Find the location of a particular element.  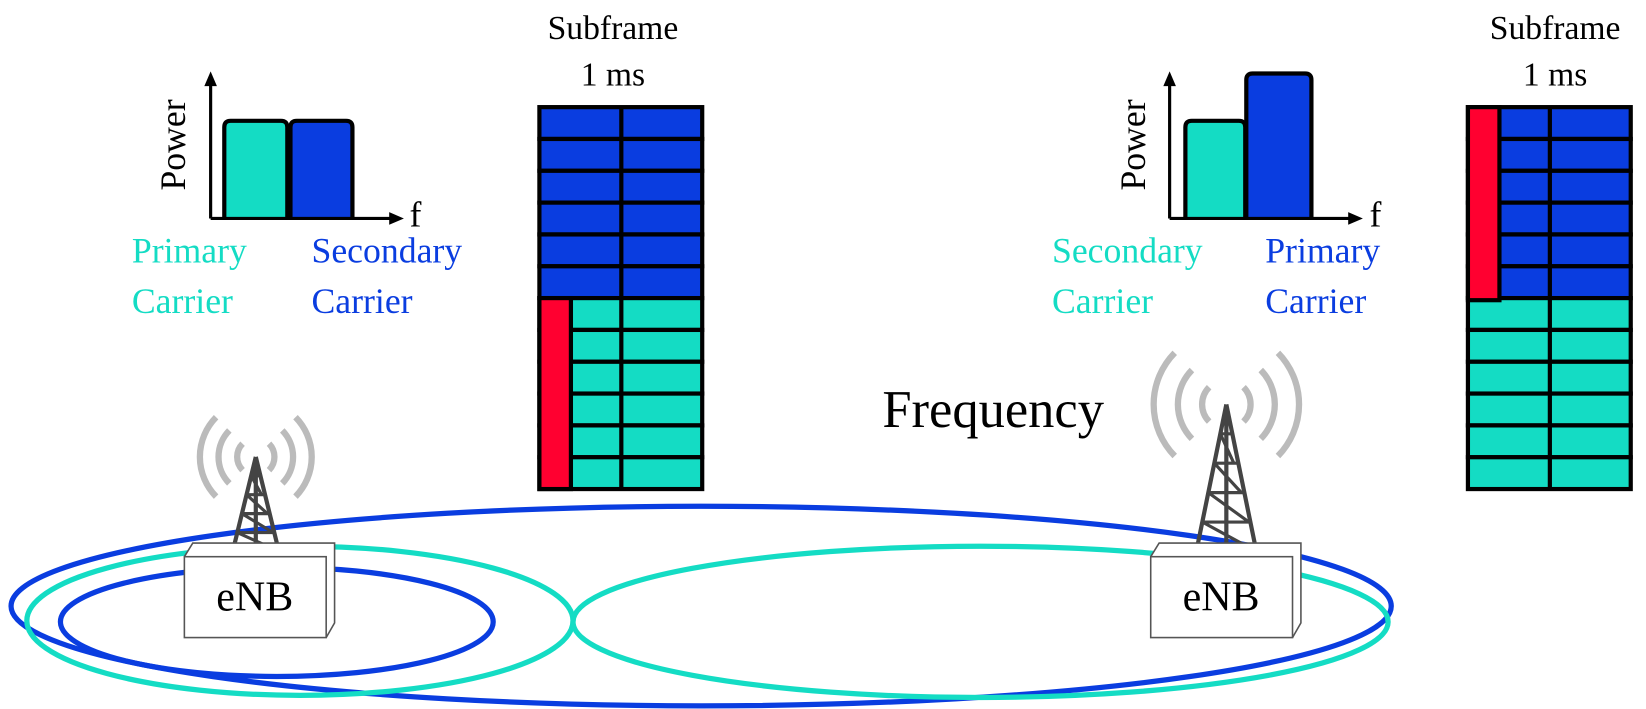

frequency-label: Frequency is located at coordinates (993, 410).